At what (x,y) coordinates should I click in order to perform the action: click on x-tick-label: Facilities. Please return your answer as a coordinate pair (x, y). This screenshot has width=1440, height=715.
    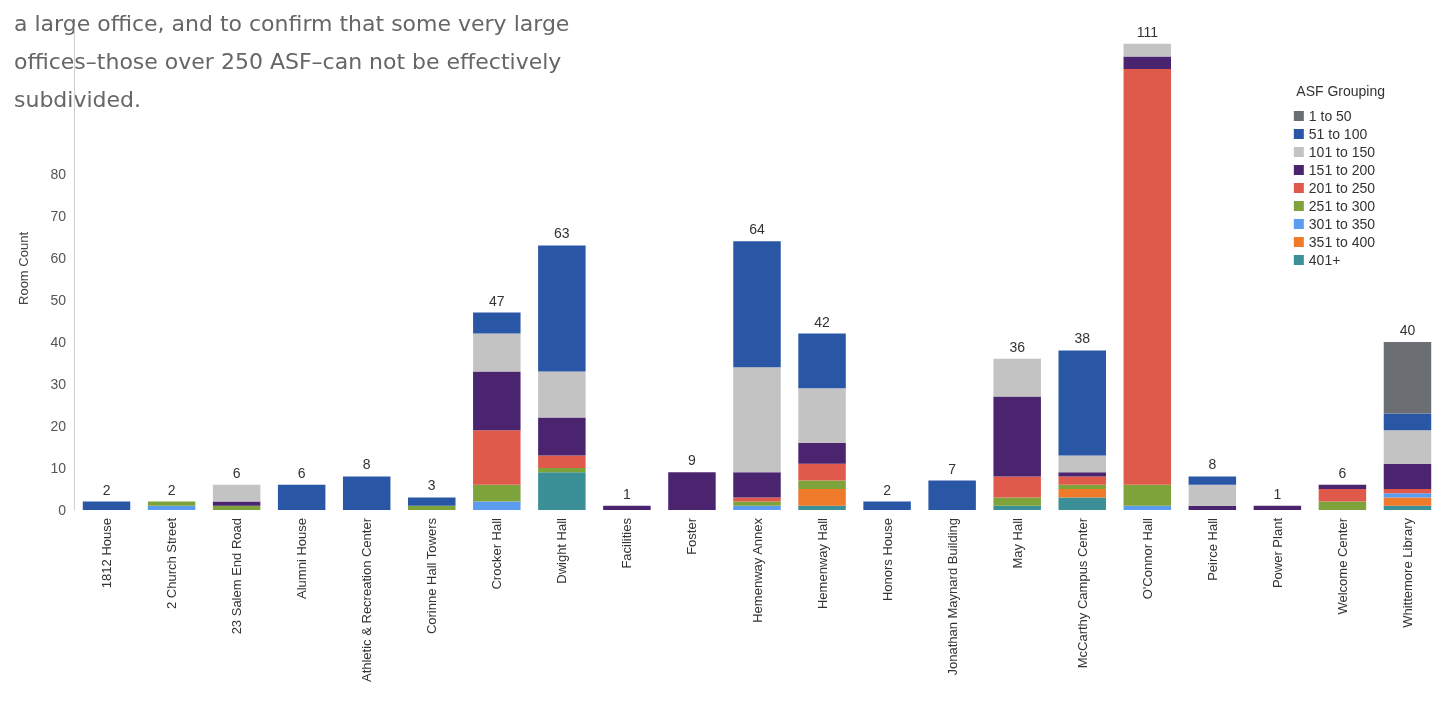
    Looking at the image, I should click on (627, 543).